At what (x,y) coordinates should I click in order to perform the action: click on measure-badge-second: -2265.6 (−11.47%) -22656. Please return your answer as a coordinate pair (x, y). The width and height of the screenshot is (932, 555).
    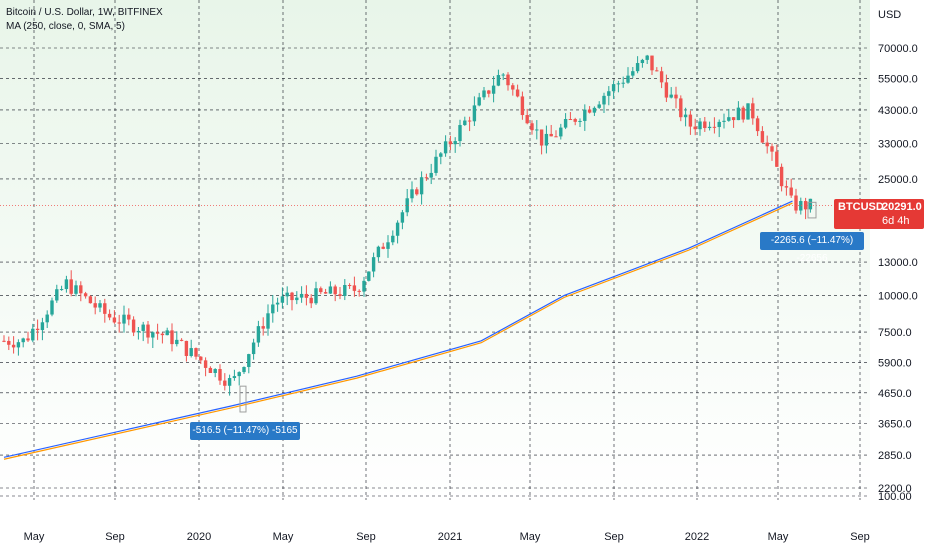
    Looking at the image, I should click on (812, 248).